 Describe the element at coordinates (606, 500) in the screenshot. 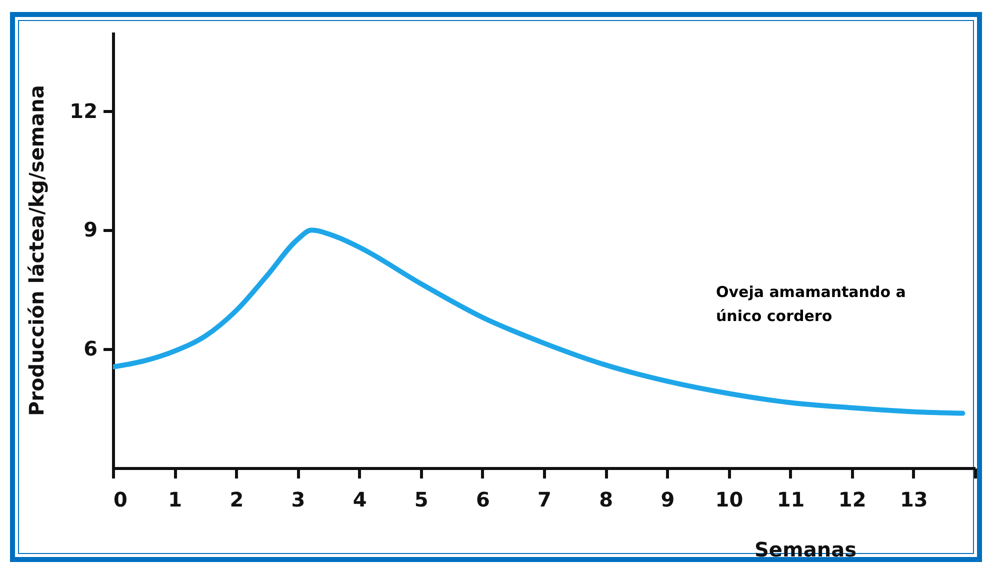

I see `x-tick-label: 8` at that location.